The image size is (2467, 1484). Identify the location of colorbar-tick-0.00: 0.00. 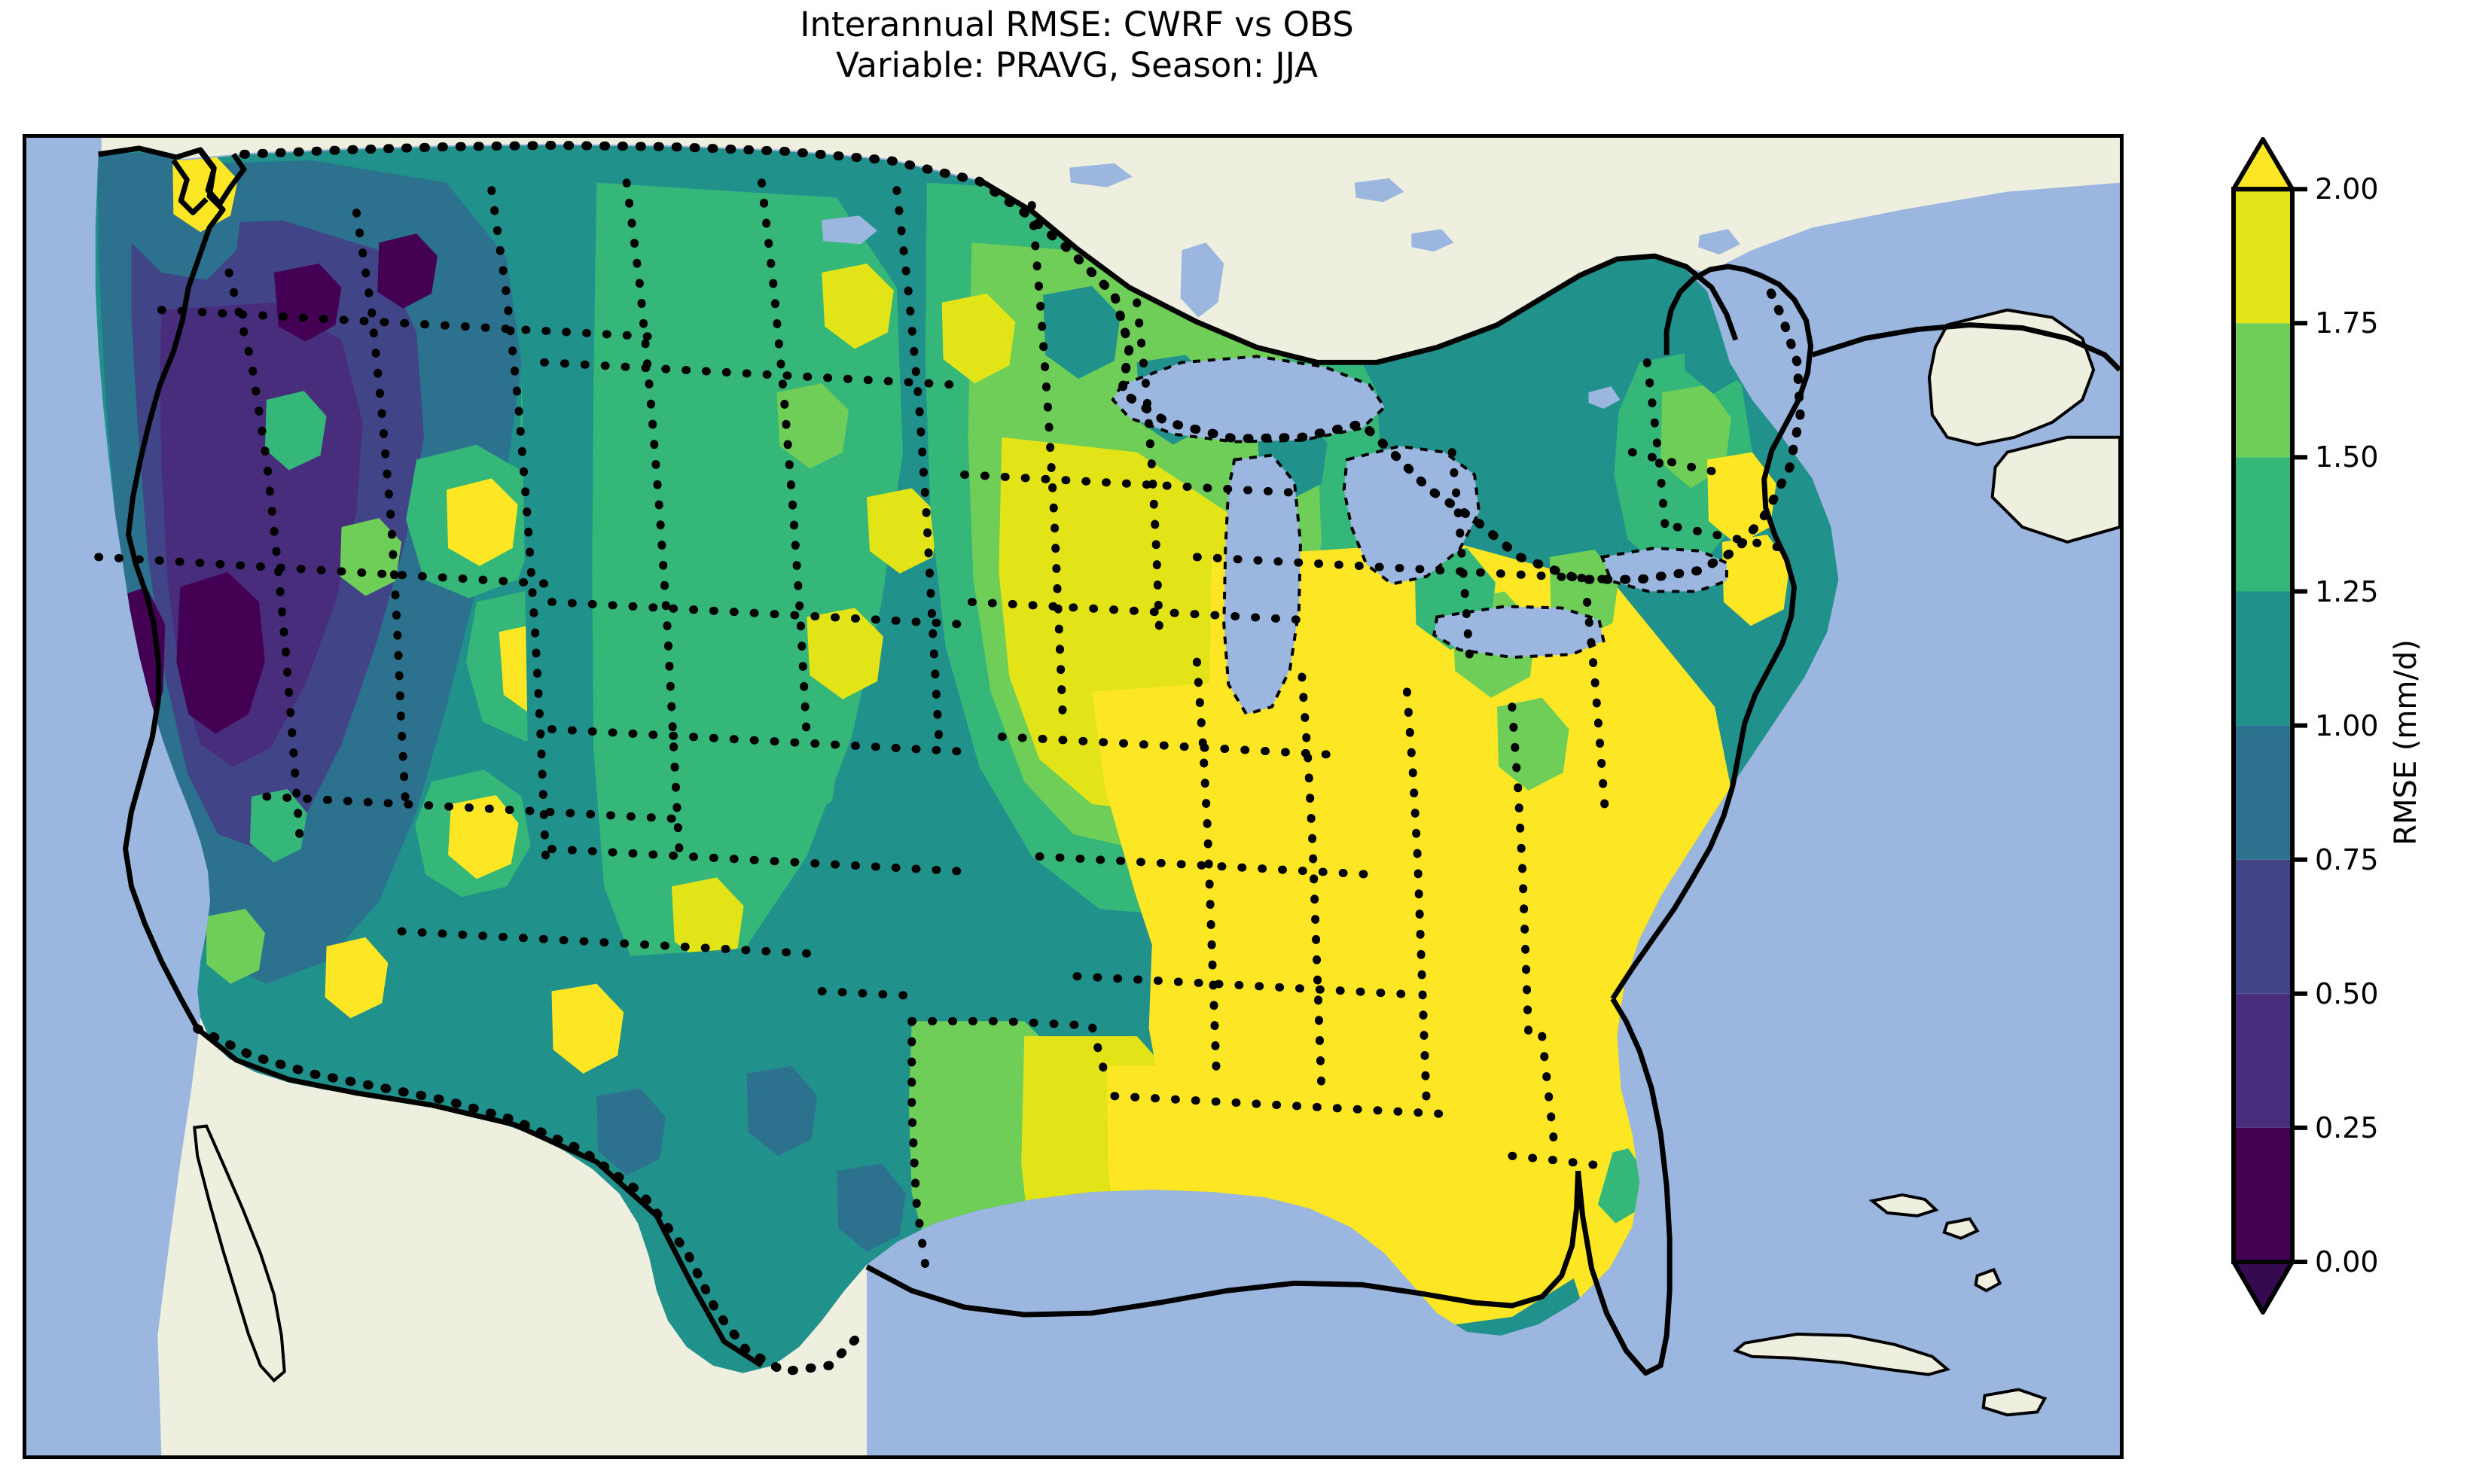
(2347, 1261).